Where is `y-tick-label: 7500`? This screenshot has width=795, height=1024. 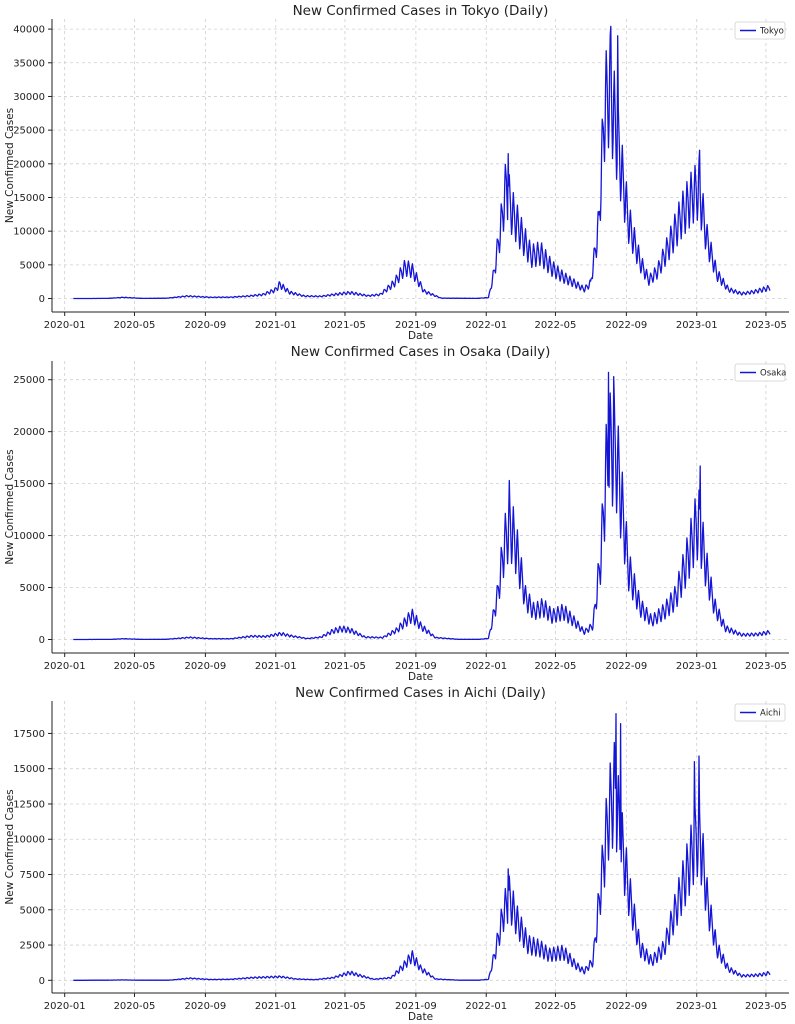
y-tick-label: 7500 is located at coordinates (32, 875).